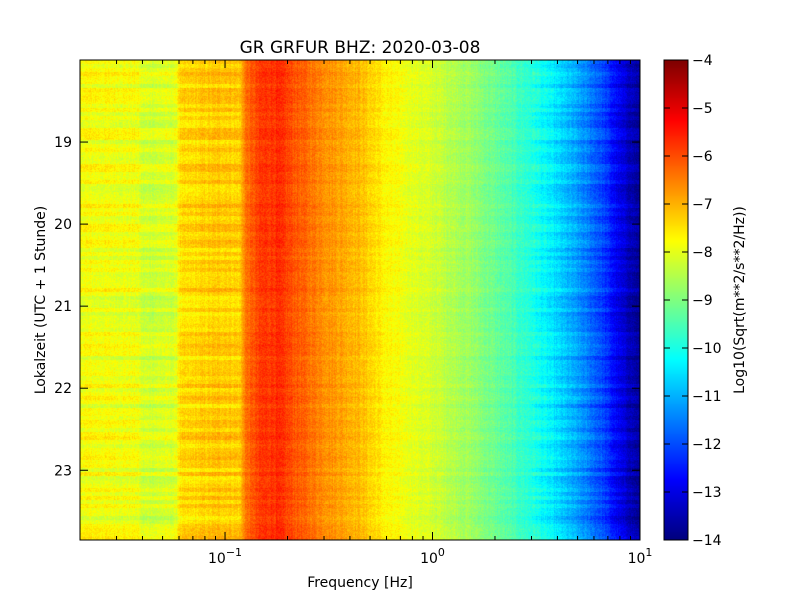  I want to click on x-tick-label: 10⁻¹, so click(225, 556).